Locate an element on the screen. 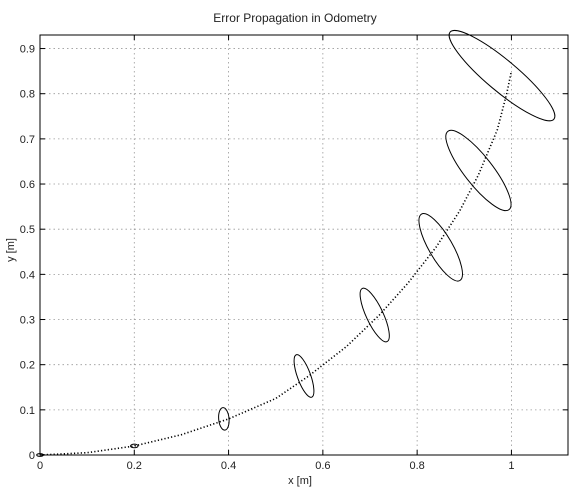 This screenshot has width=583, height=496. y-tick-label: 0.6 is located at coordinates (27, 185).